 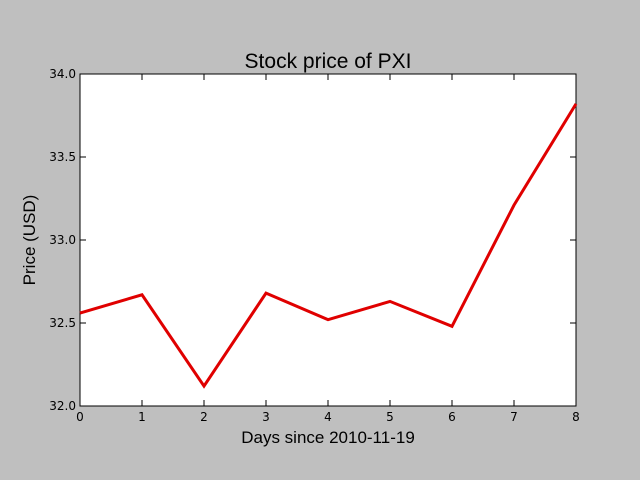 I want to click on y-tick-label: 33.5, so click(x=62, y=157).